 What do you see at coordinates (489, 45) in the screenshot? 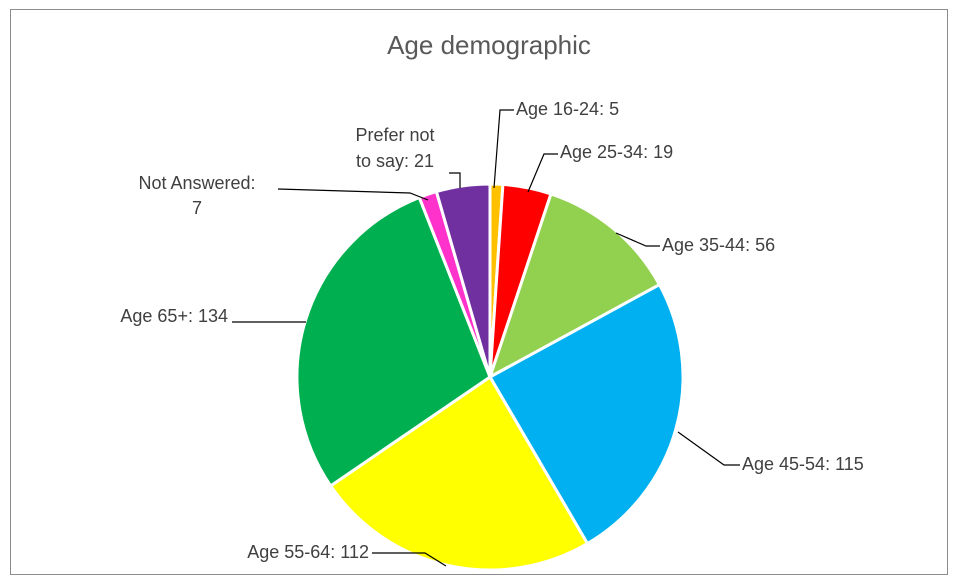
I see `chart-title: Age demographic` at bounding box center [489, 45].